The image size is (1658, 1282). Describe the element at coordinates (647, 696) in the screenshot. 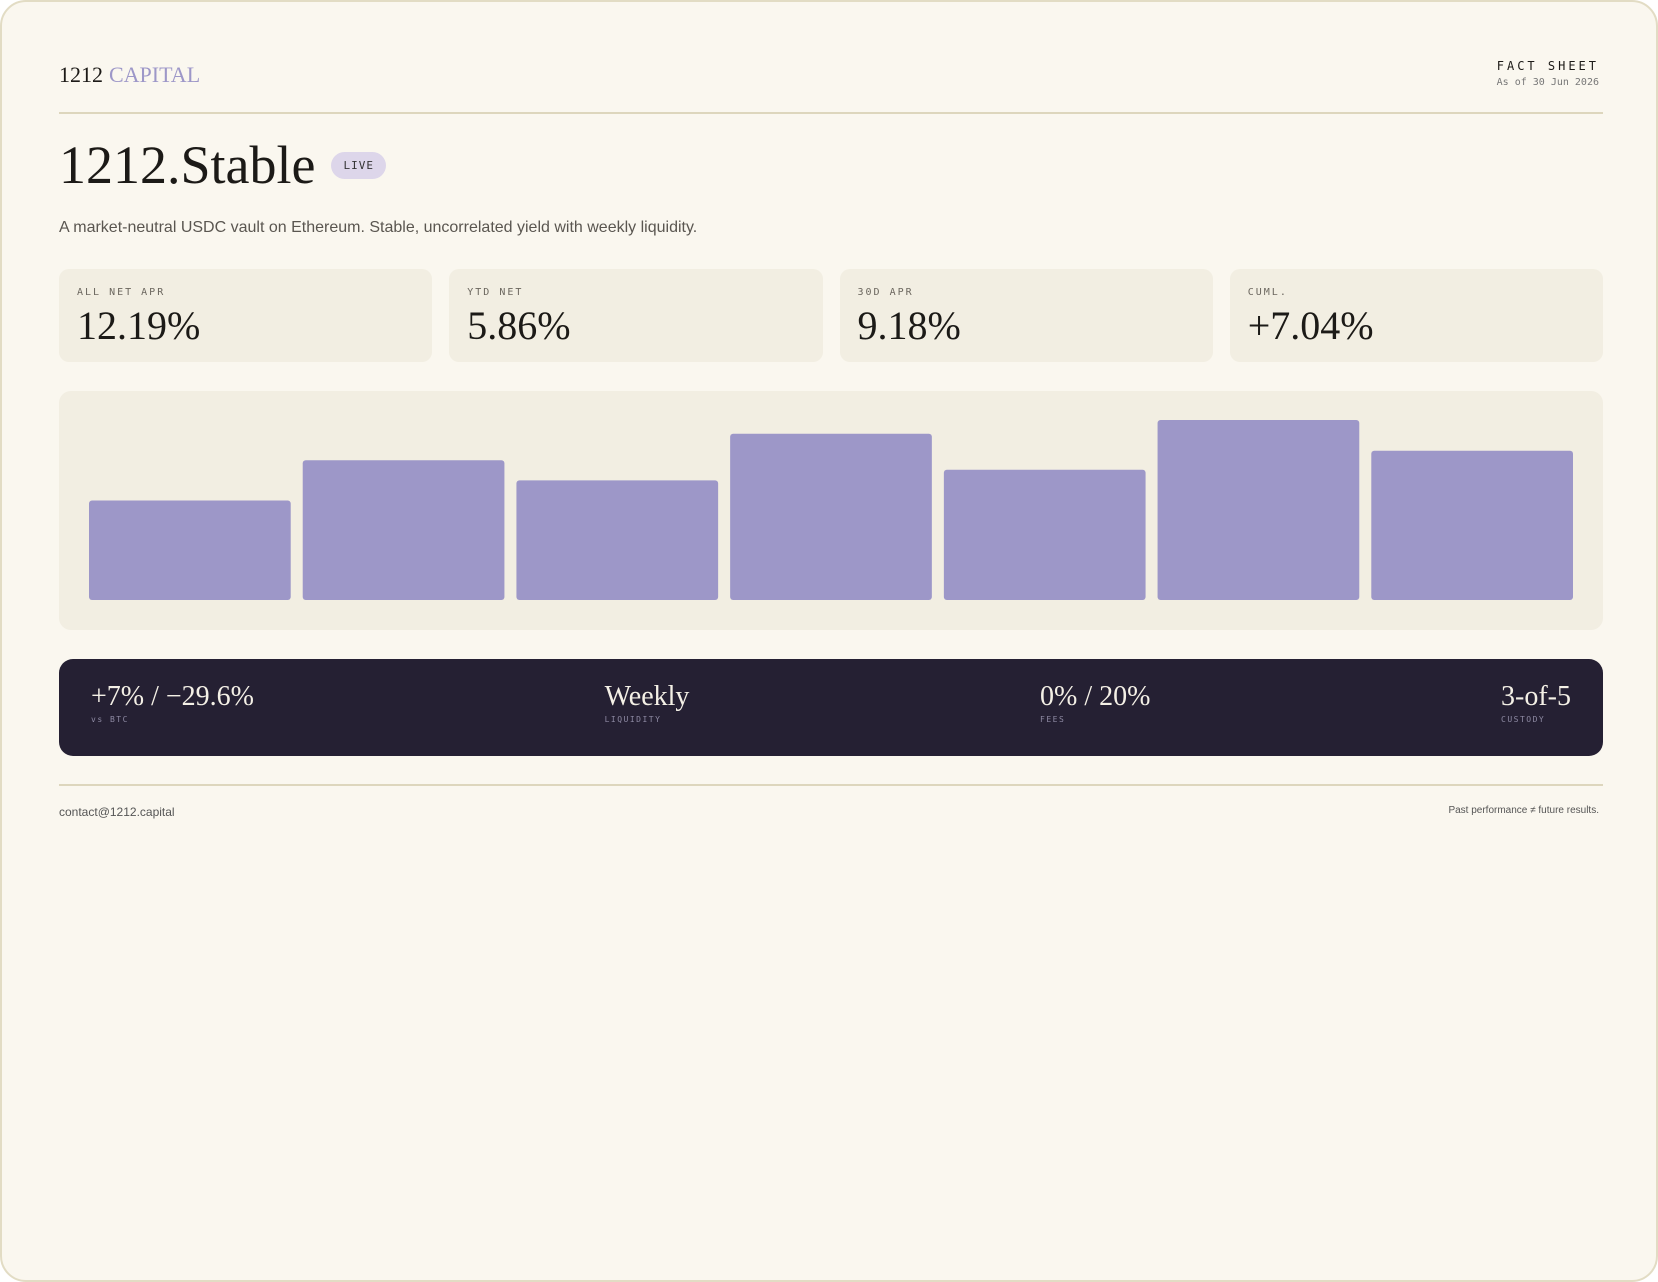

I see `term-value: Weekly` at that location.